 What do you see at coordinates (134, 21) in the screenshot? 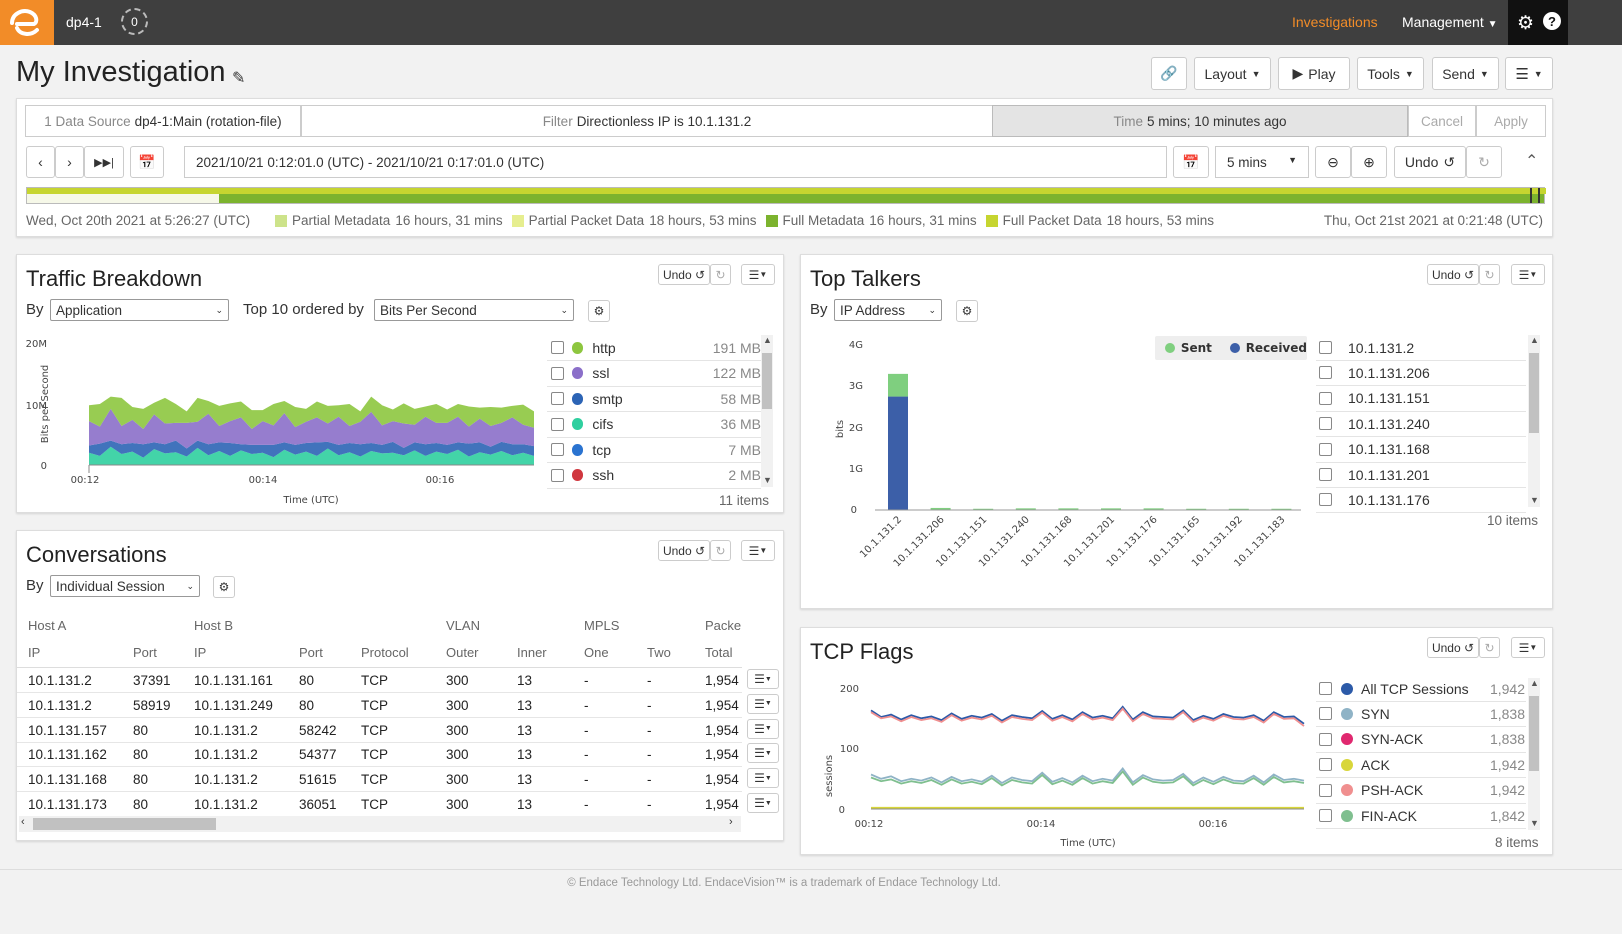
I see `activity-badge: 0` at bounding box center [134, 21].